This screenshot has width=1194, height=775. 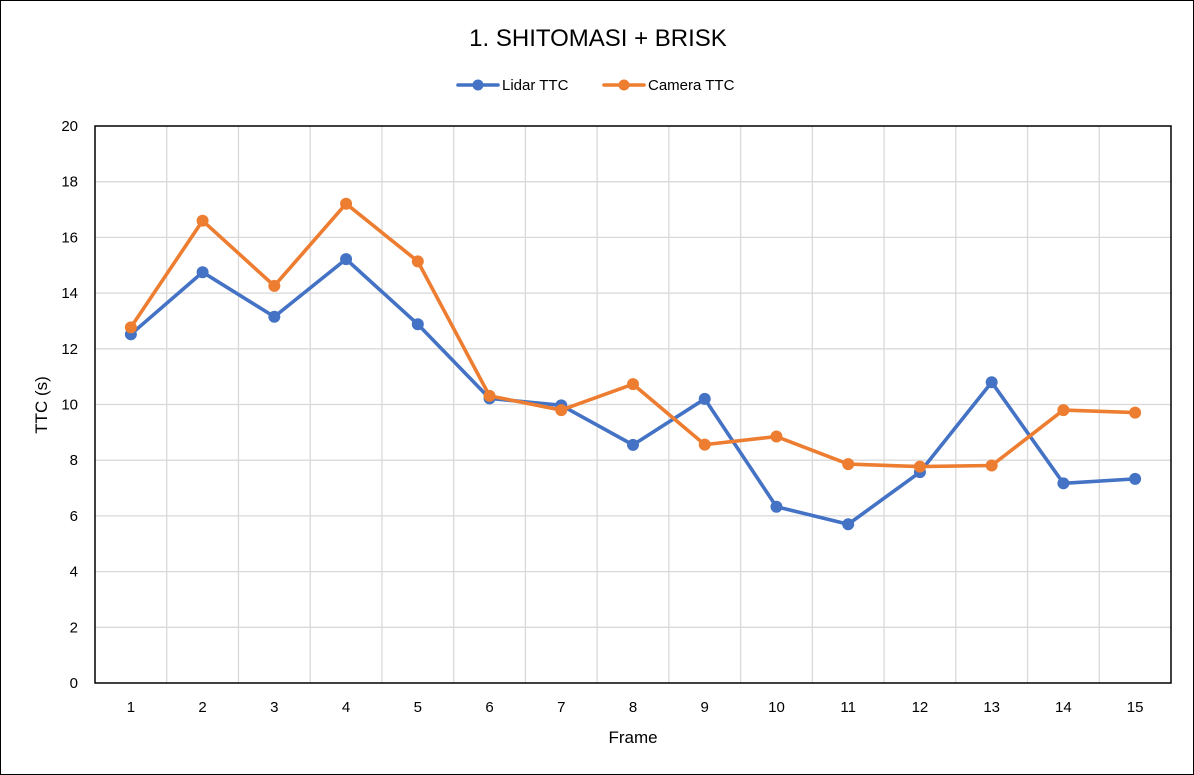 What do you see at coordinates (418, 707) in the screenshot?
I see `x-tick-label: 5` at bounding box center [418, 707].